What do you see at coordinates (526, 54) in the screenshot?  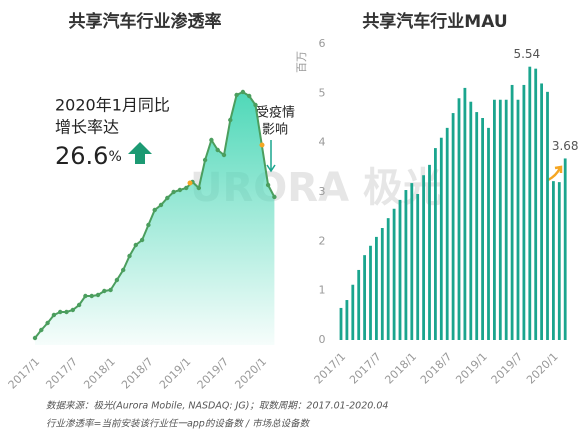 I see `value-label: 5.54` at bounding box center [526, 54].